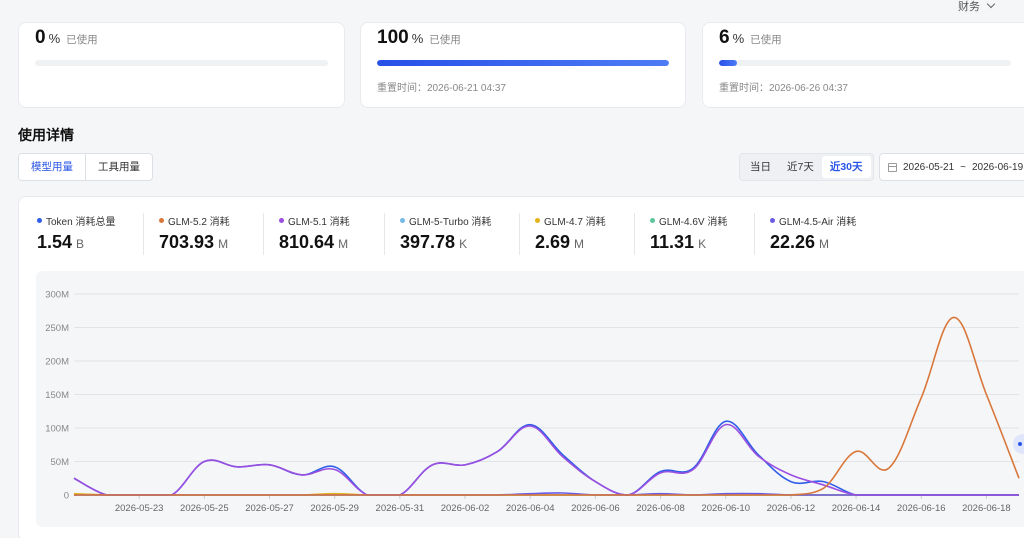 The width and height of the screenshot is (1024, 538). What do you see at coordinates (818, 222) in the screenshot?
I see `stat-label-text: GLM-4.5-Air 消耗` at bounding box center [818, 222].